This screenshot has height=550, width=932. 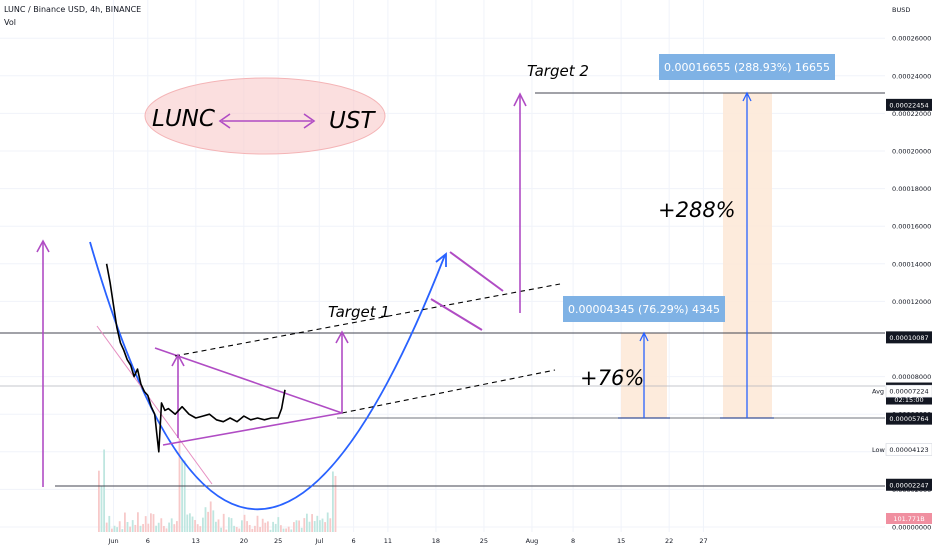 I want to click on price-line, so click(x=195, y=358).